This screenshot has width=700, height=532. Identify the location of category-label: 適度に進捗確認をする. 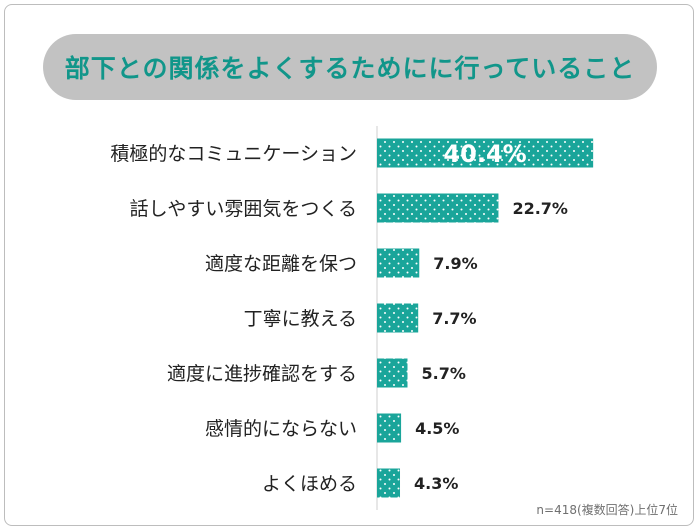
(262, 374).